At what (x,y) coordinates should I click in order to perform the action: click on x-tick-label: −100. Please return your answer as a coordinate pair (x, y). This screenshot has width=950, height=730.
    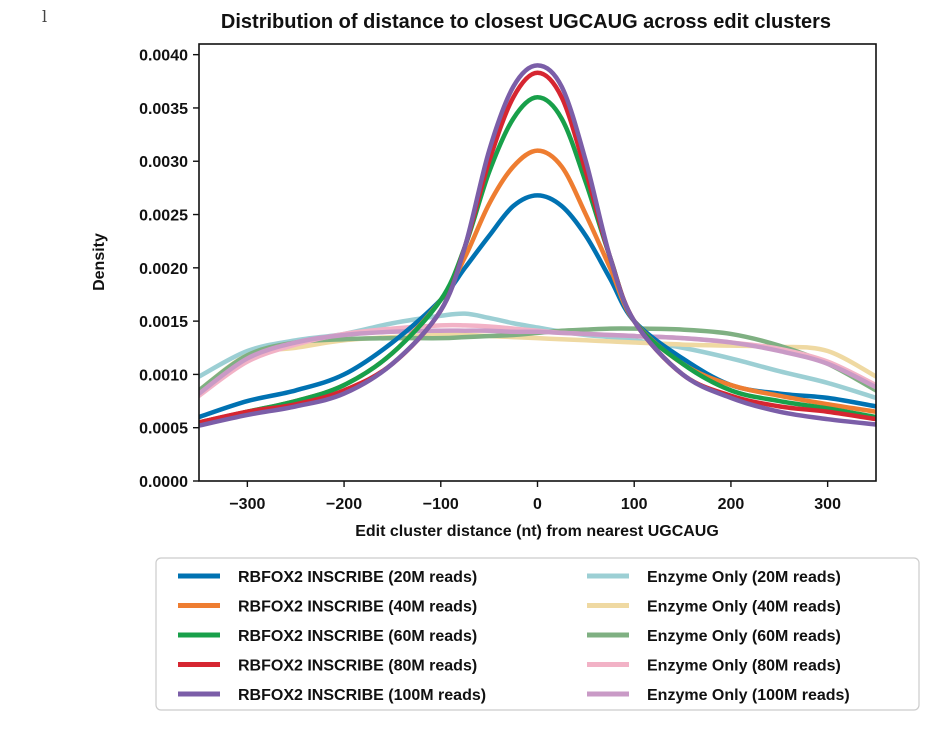
    Looking at the image, I should click on (441, 504).